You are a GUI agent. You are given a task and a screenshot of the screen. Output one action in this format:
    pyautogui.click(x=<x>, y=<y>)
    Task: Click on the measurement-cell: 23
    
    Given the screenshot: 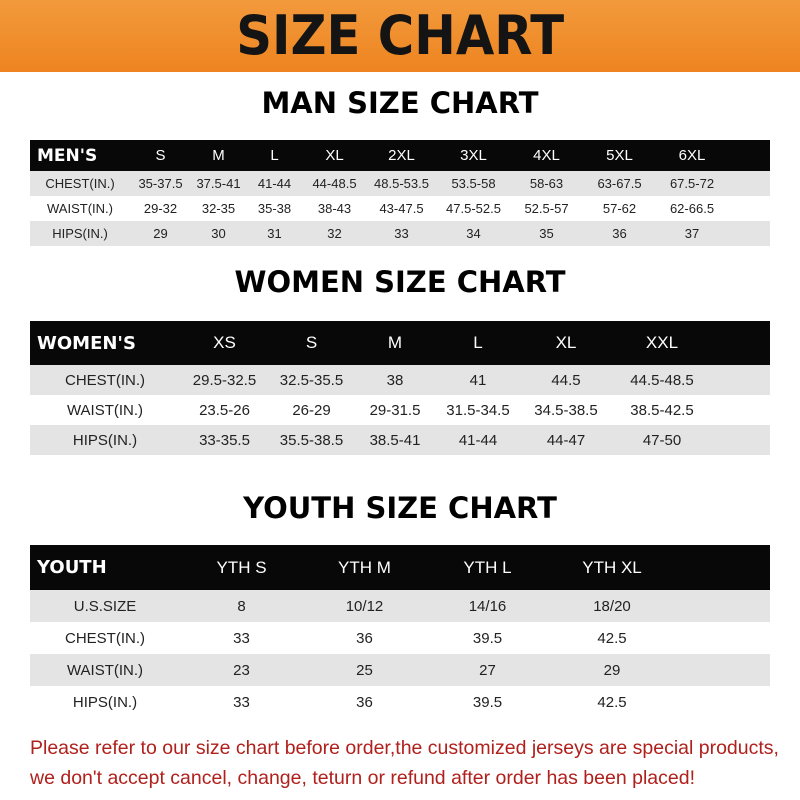 What is the action you would take?
    pyautogui.click(x=241, y=670)
    